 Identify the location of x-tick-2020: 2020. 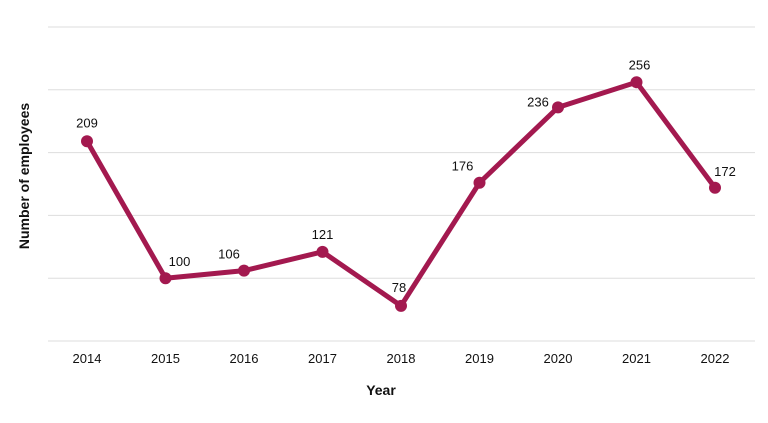
(558, 358).